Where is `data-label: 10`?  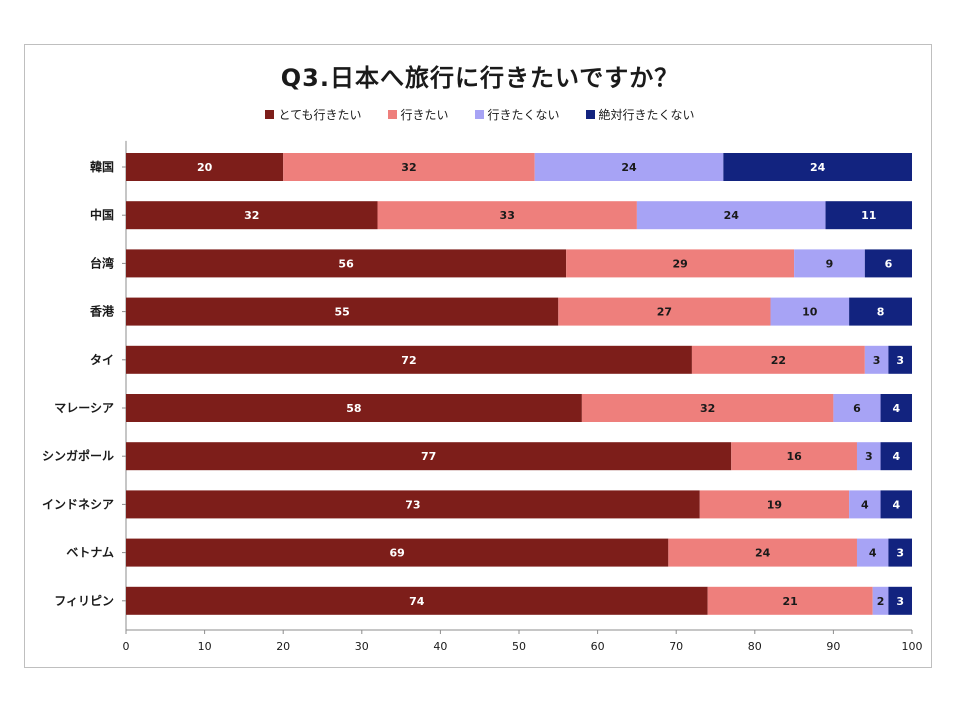 data-label: 10 is located at coordinates (810, 312).